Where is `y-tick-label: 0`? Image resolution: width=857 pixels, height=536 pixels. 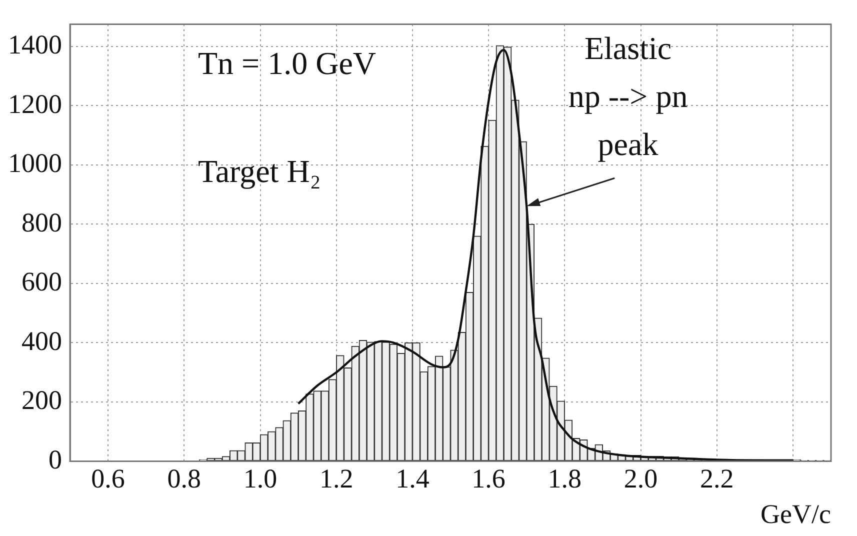
y-tick-label: 0 is located at coordinates (55, 459).